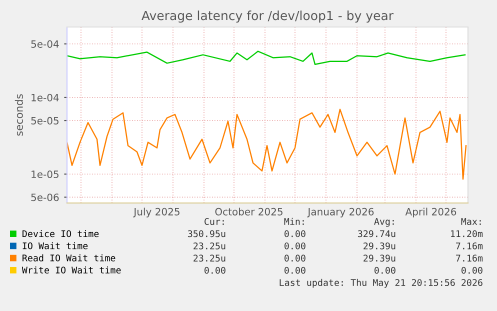 The height and width of the screenshot is (311, 497). Describe the element at coordinates (69, 258) in the screenshot. I see `legend-label: Read IO Wait time` at that location.